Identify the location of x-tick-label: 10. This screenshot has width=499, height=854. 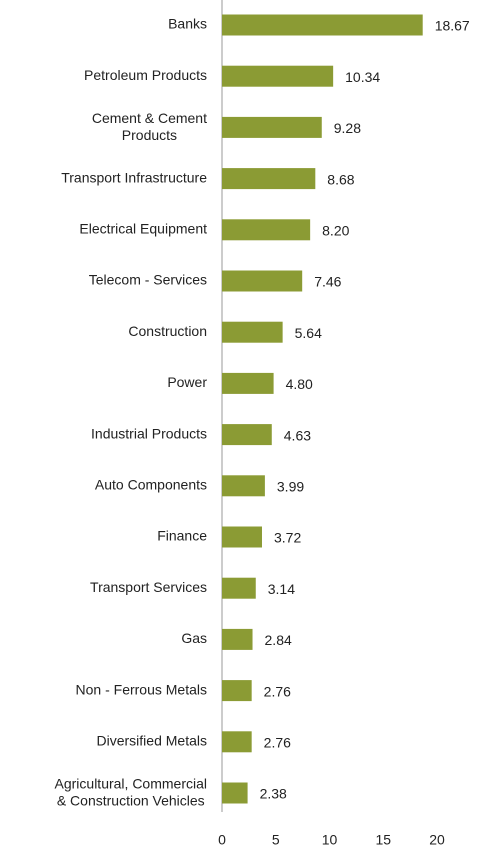
(330, 840).